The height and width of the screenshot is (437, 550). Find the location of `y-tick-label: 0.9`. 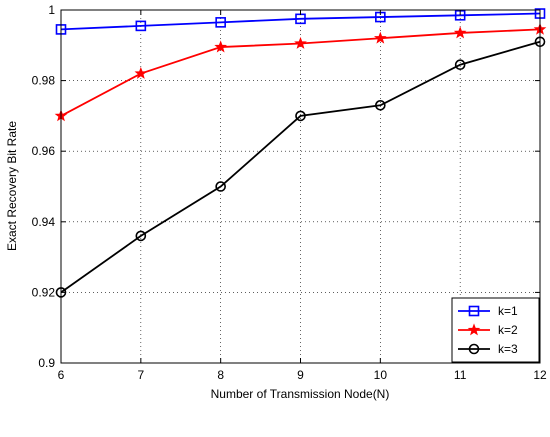

y-tick-label: 0.9 is located at coordinates (46, 363).